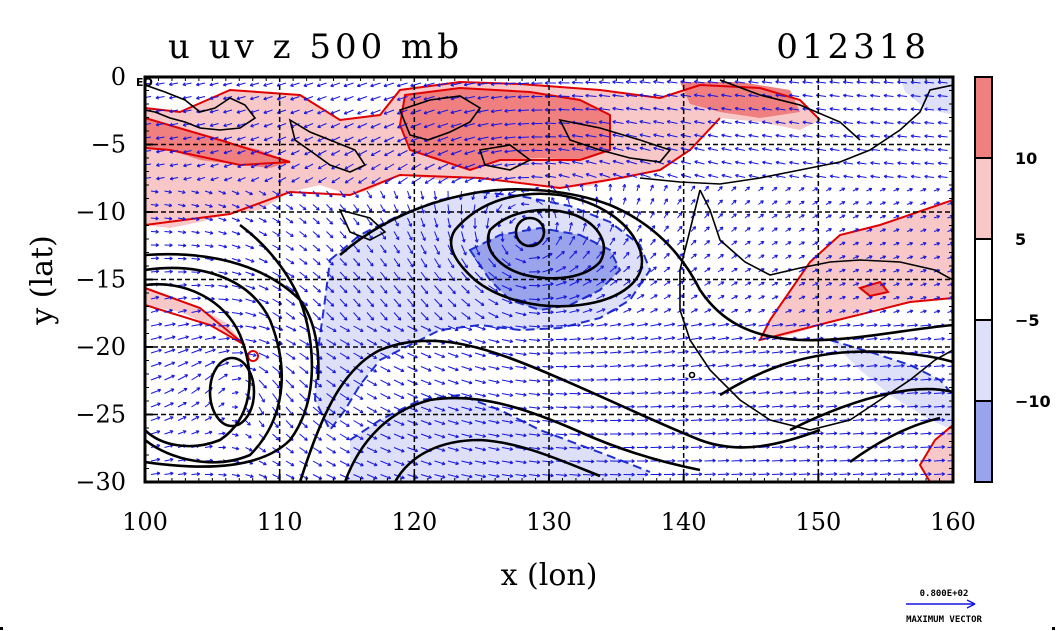  What do you see at coordinates (1012, 279) in the screenshot?
I see `colorbar: 10 5 −5 −10` at bounding box center [1012, 279].